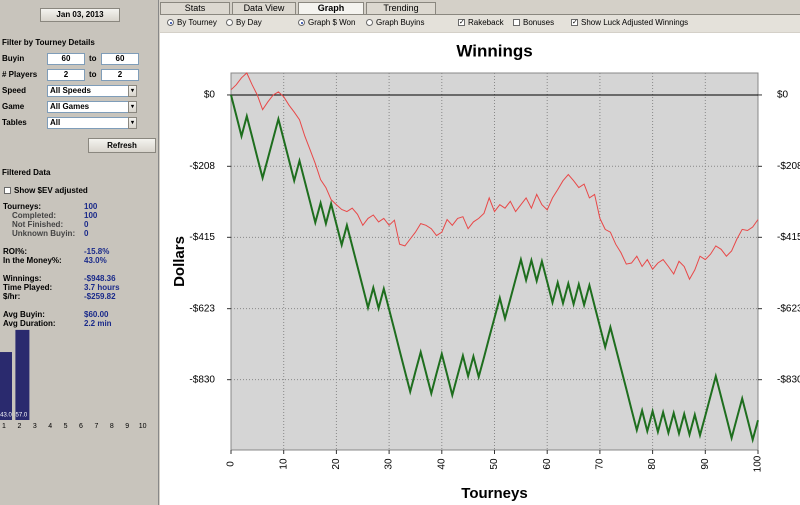  Describe the element at coordinates (24, 314) in the screenshot. I see `stat-label: Avg Buyin:` at that location.